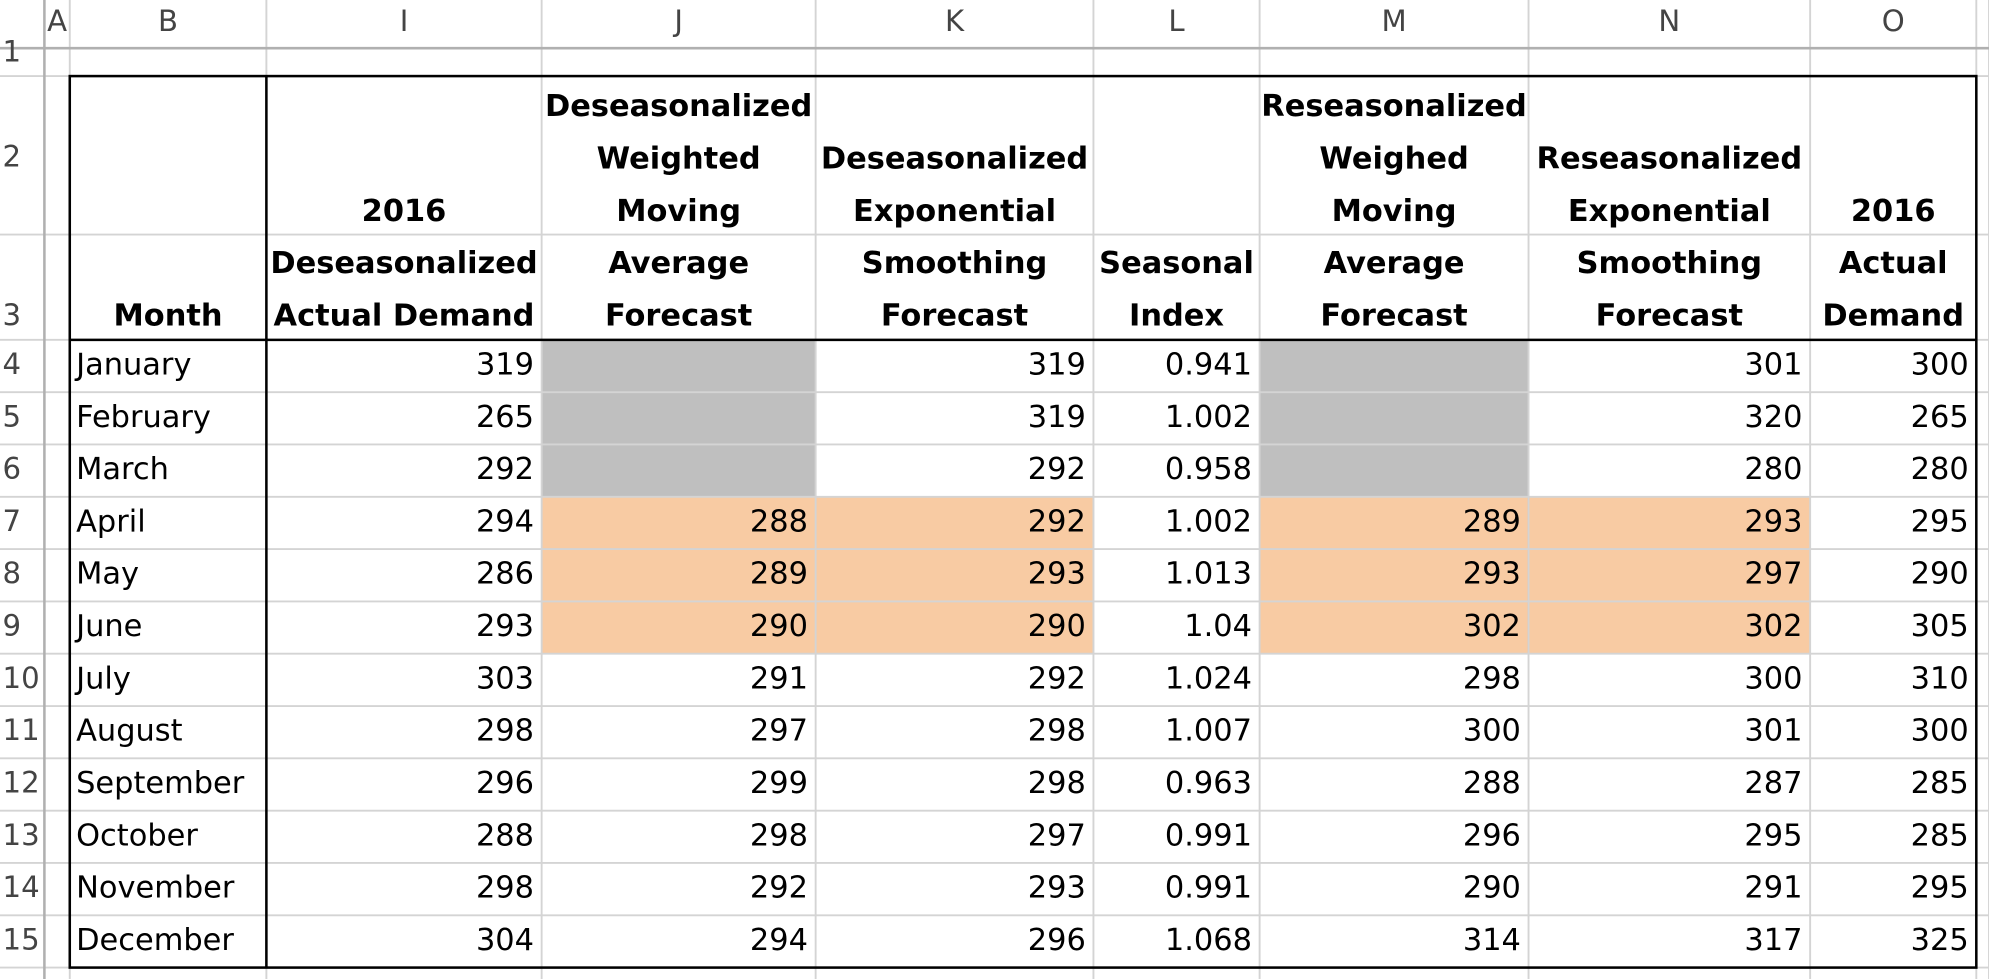 This screenshot has height=979, width=1989. I want to click on column-header: 2016, so click(404, 211).